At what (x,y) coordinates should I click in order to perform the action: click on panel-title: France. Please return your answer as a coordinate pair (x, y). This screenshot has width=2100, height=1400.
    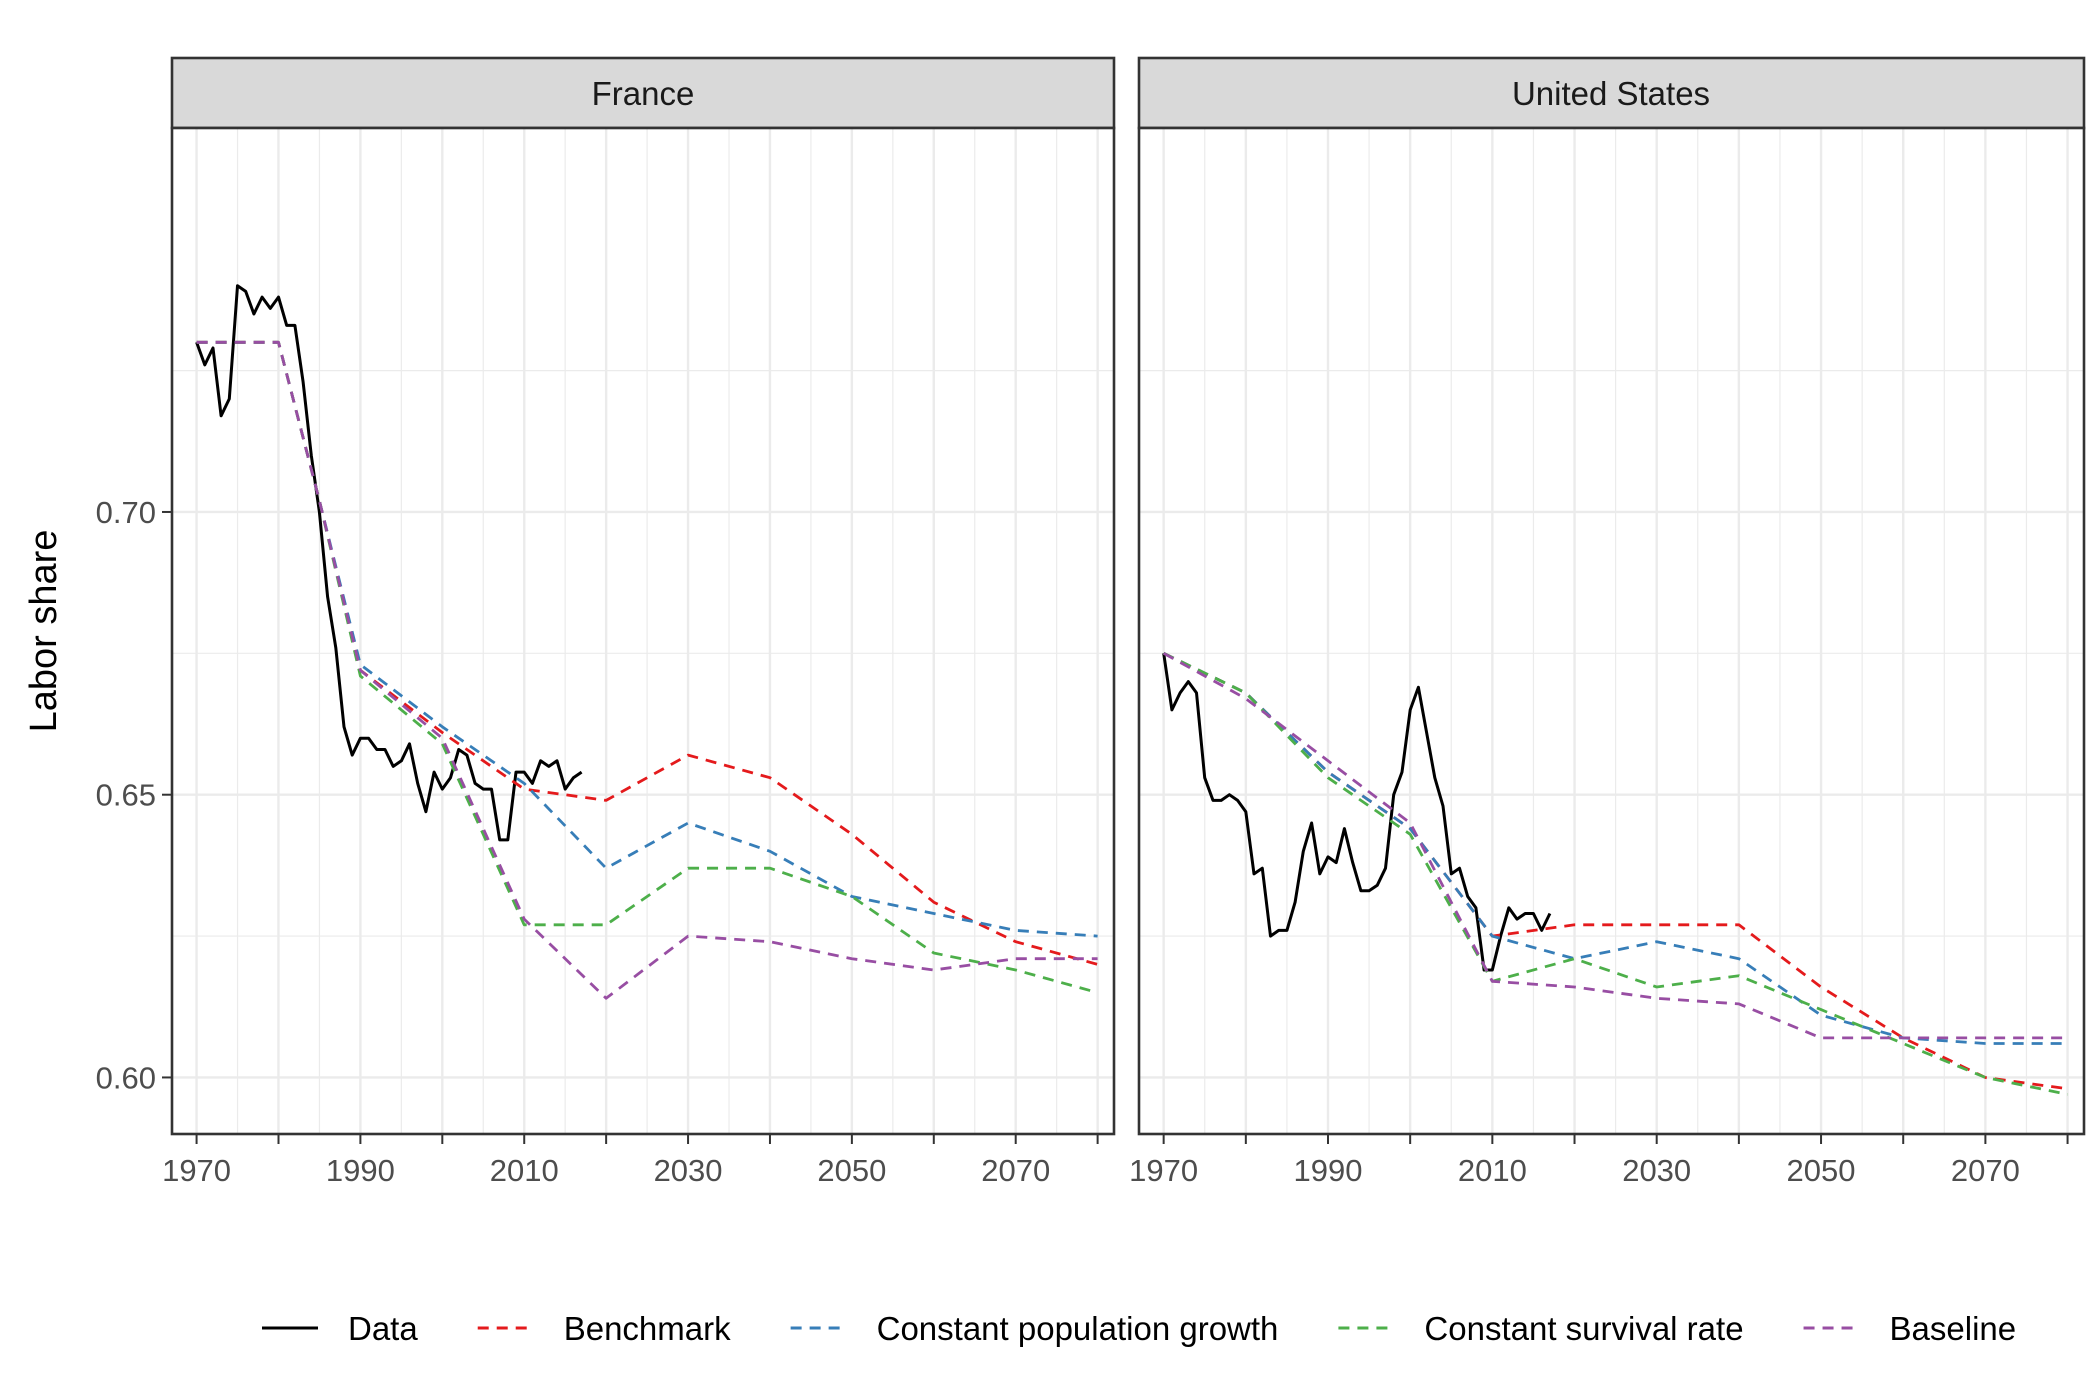
    Looking at the image, I should click on (643, 93).